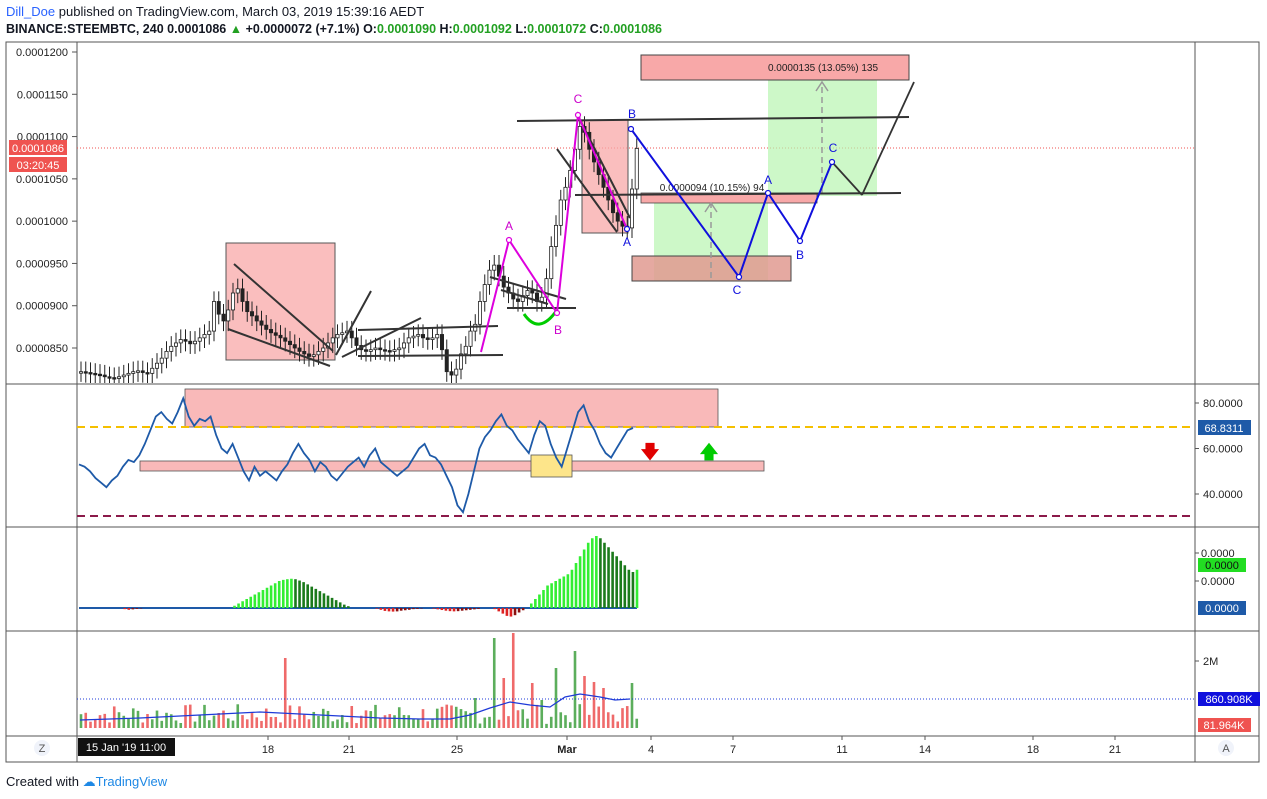 Image resolution: width=1267 pixels, height=799 pixels. Describe the element at coordinates (1223, 450) in the screenshot. I see `rsi-tick-label: 60.0000` at that location.